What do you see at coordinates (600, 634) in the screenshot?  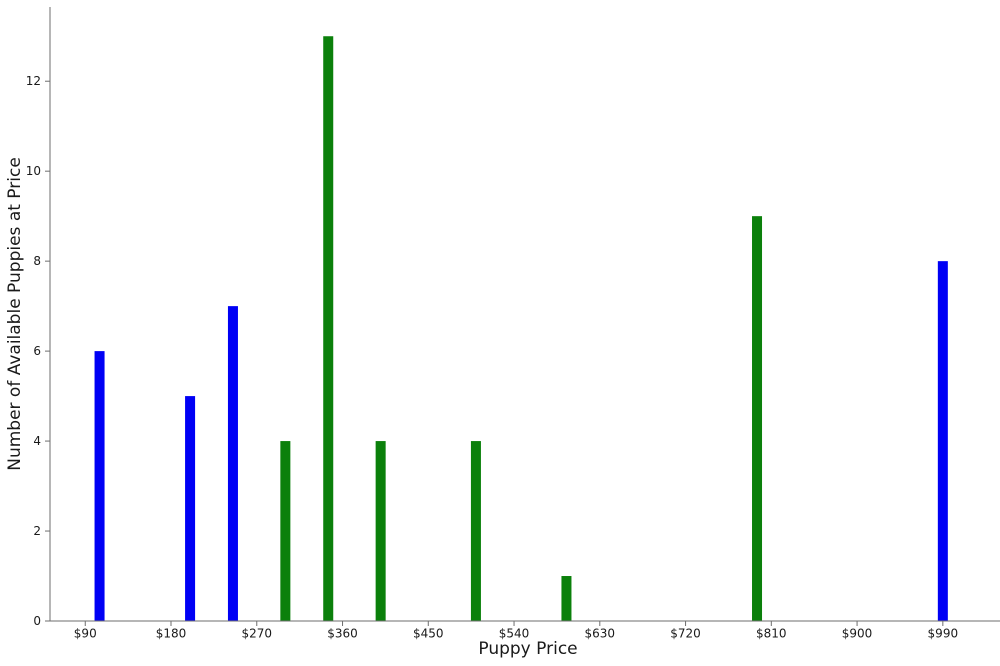 I see `x-tick-label: $630` at bounding box center [600, 634].